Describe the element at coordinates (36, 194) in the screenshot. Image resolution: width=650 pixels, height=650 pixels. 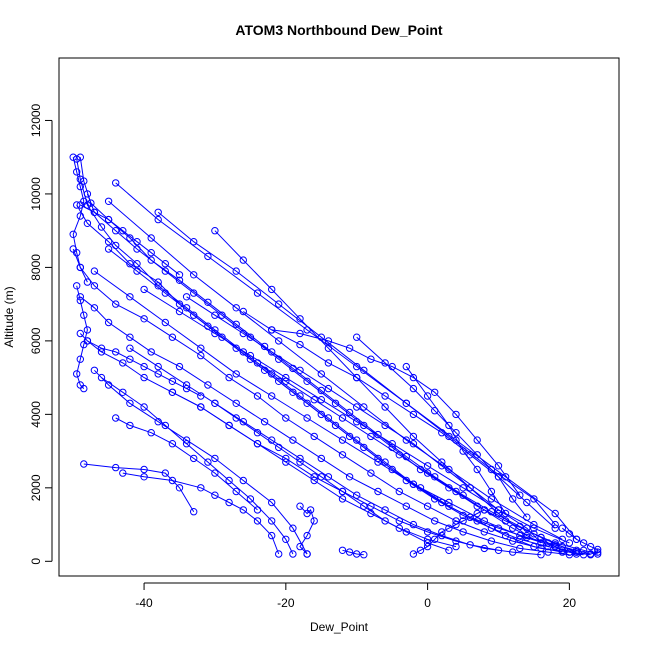
I see `y-tick-label: 10000` at that location.